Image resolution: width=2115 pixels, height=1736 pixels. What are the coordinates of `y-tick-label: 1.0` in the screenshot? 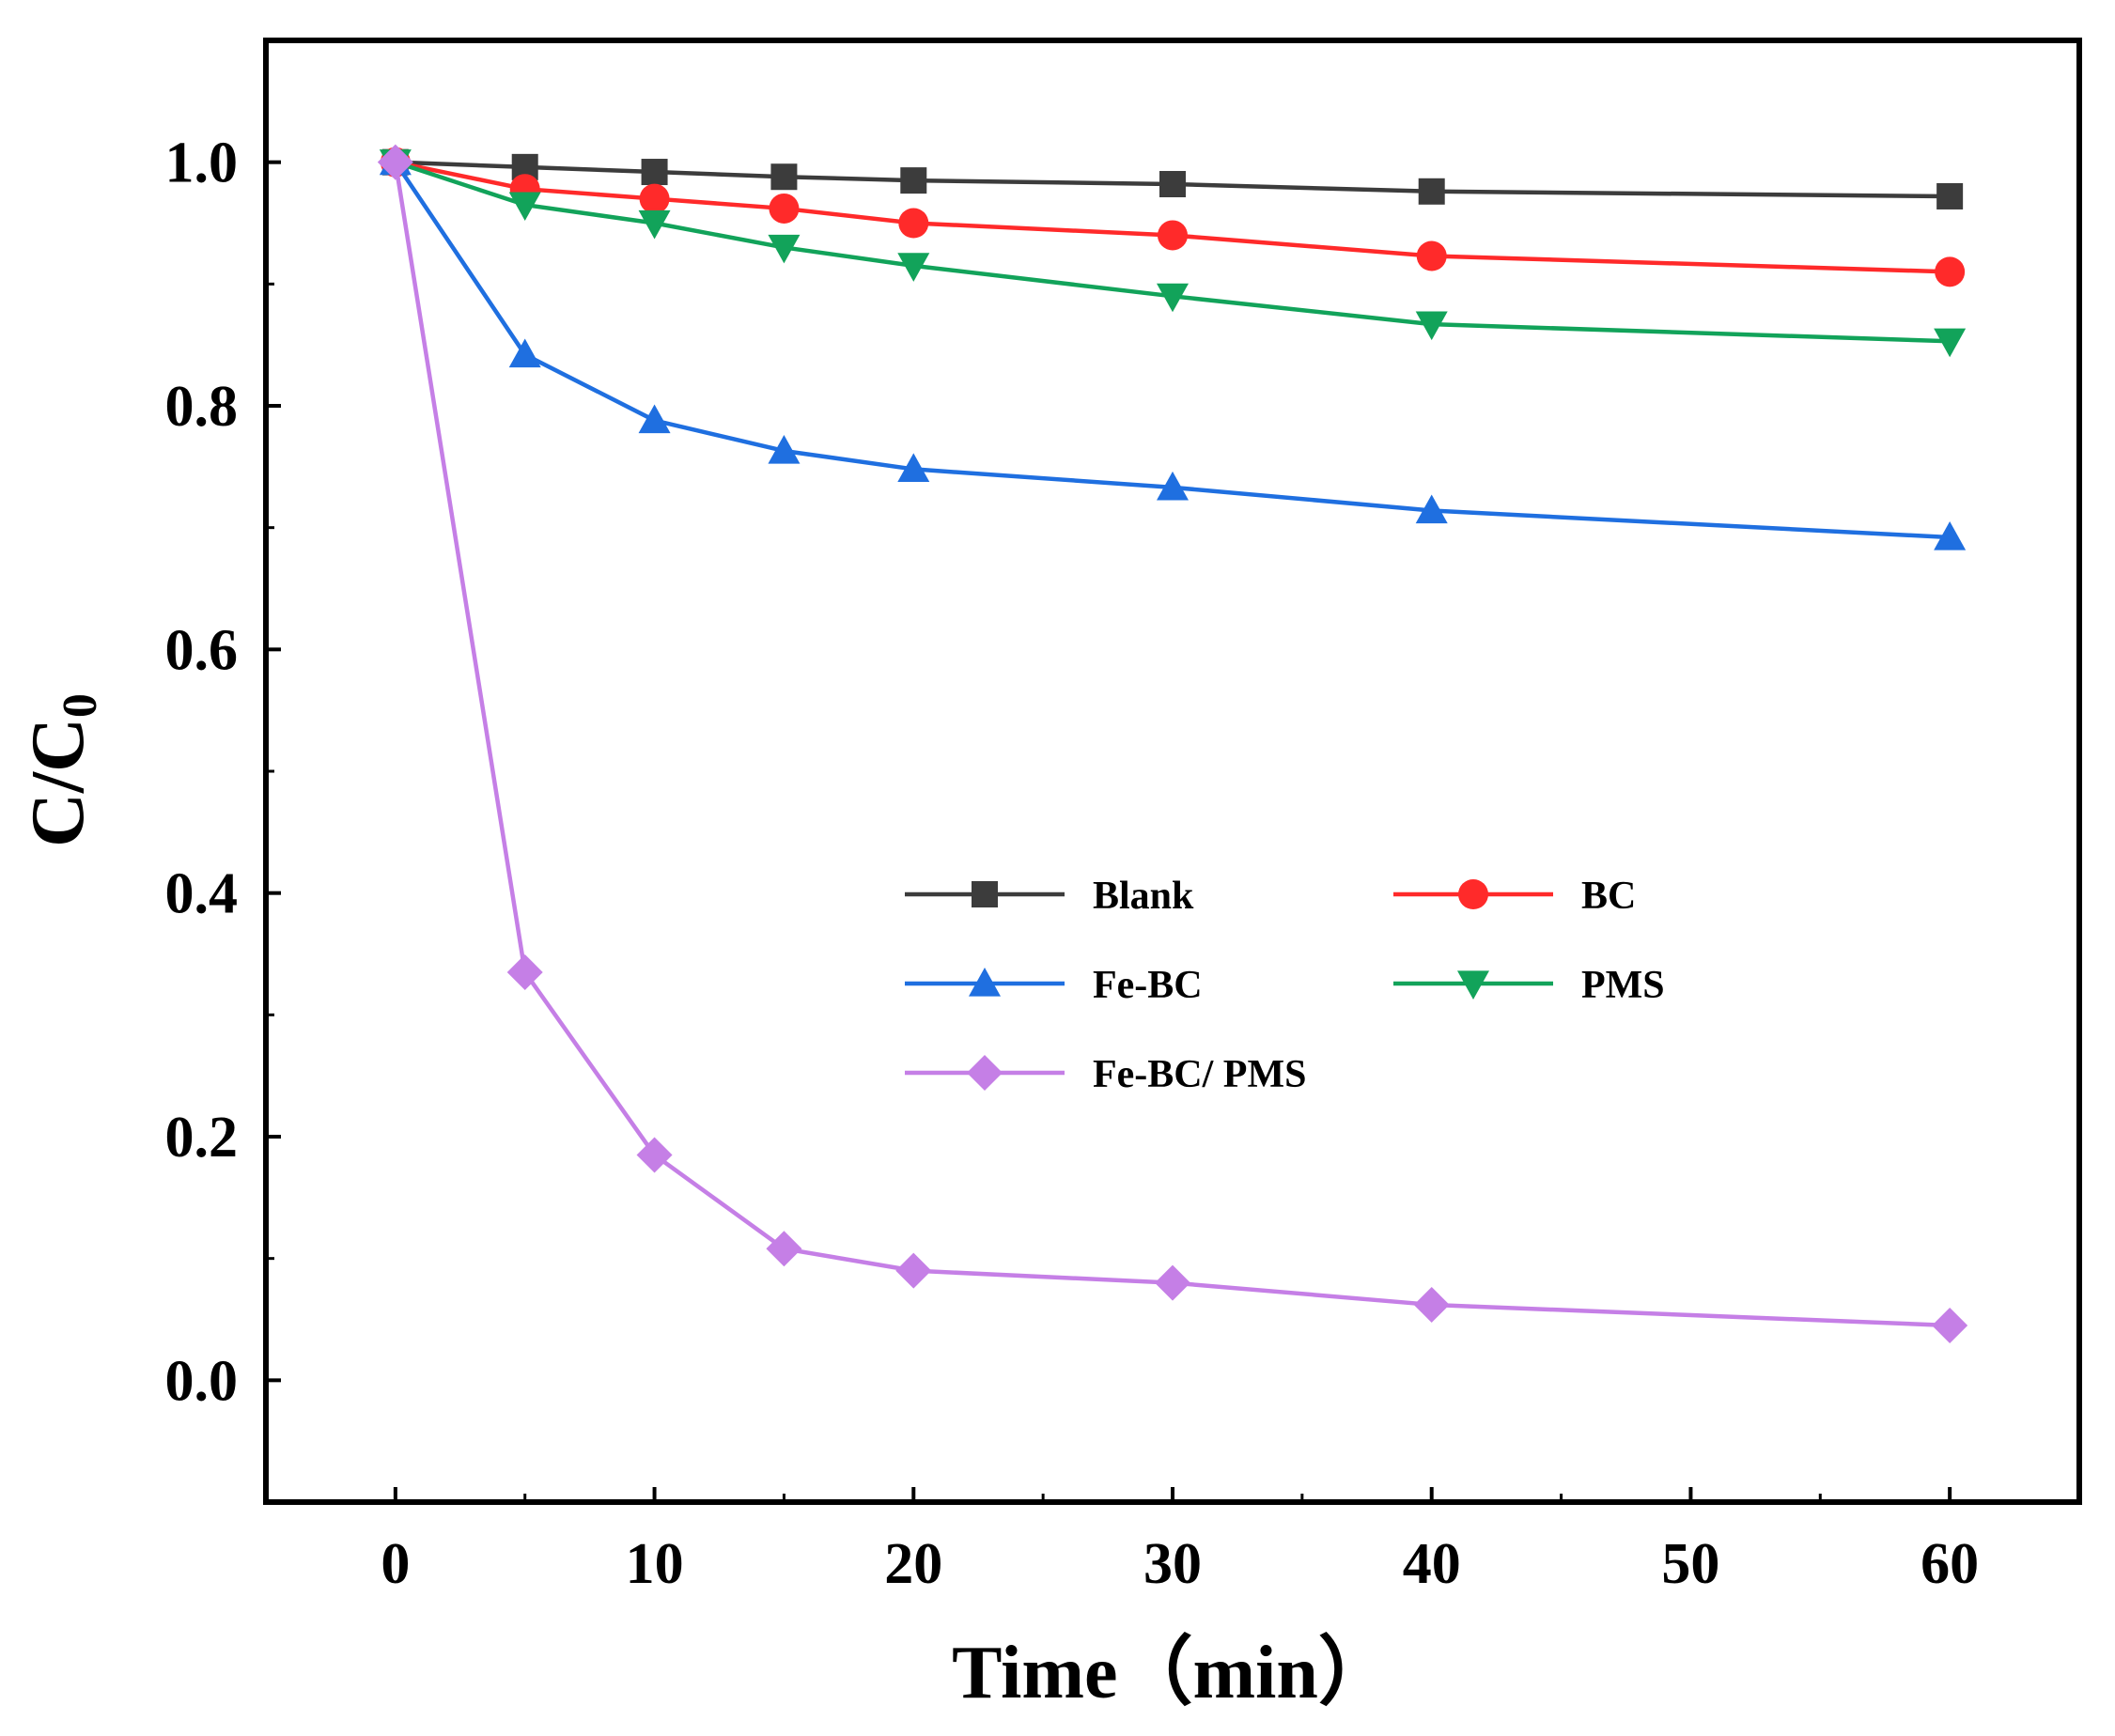 It's located at (202, 163).